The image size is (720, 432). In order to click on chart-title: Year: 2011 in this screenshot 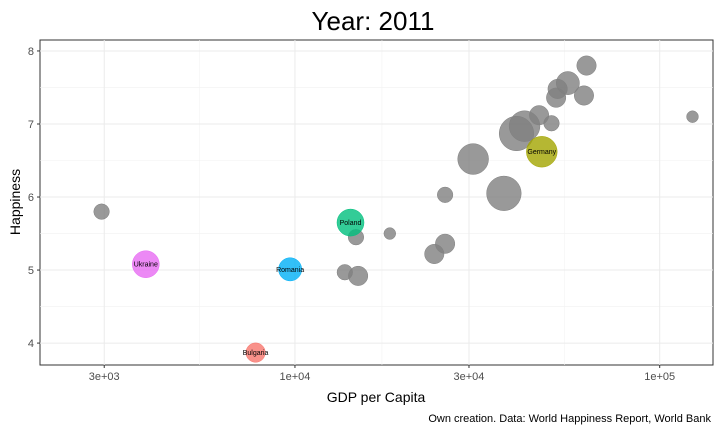, I will do `click(373, 21)`.